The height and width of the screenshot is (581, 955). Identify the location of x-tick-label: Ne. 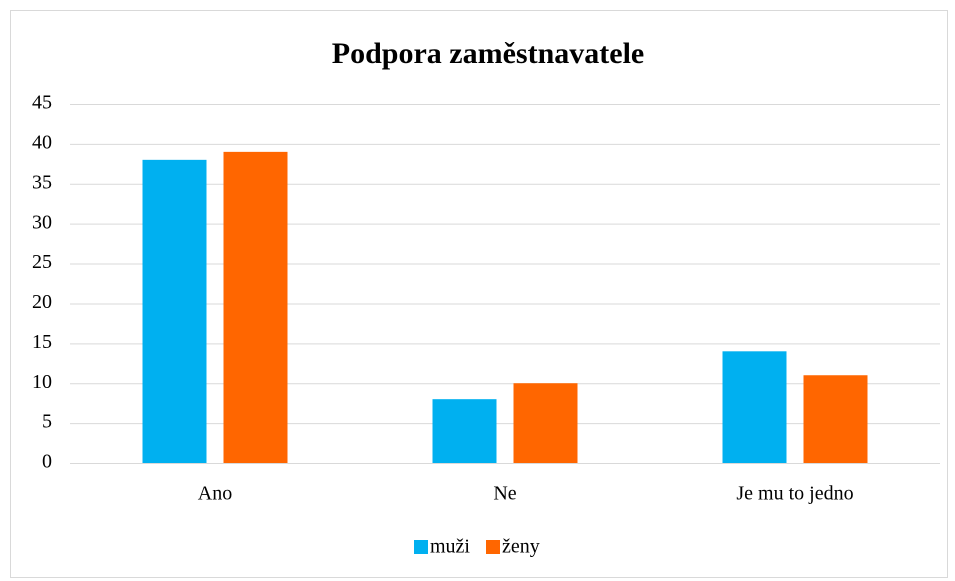
(504, 494).